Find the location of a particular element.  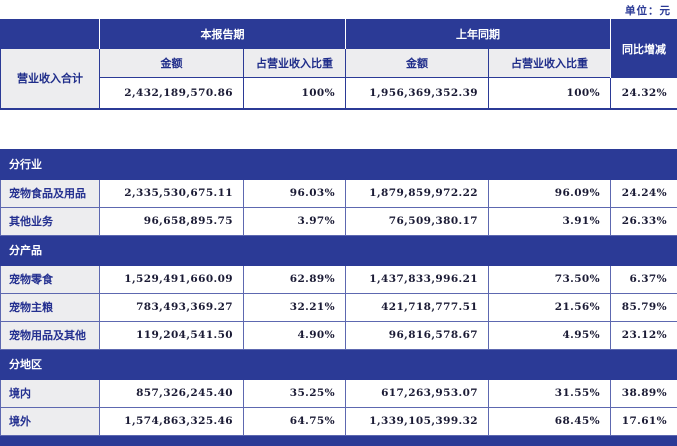

total-prior-amount: 1,956,369,352.39 is located at coordinates (417, 93).